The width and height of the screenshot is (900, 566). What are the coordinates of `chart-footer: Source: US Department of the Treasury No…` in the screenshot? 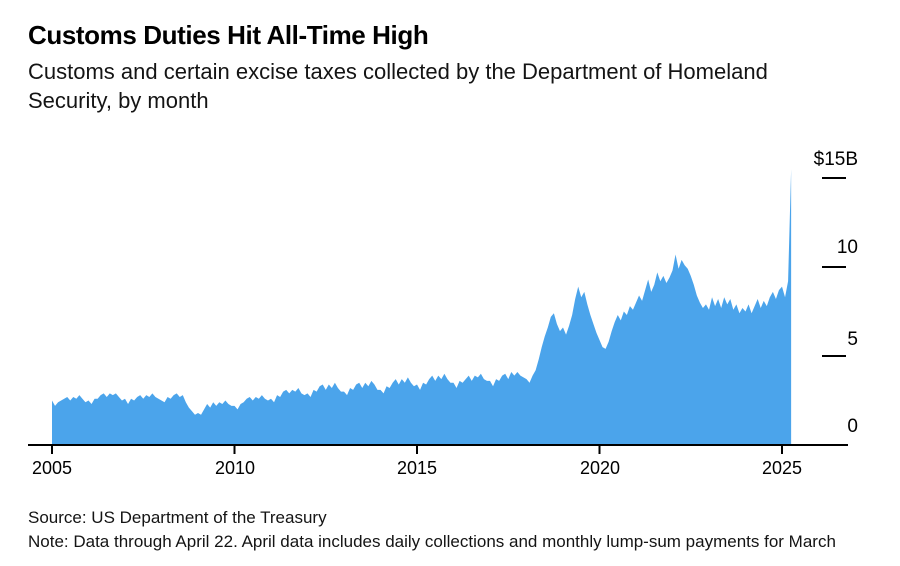 It's located at (432, 530).